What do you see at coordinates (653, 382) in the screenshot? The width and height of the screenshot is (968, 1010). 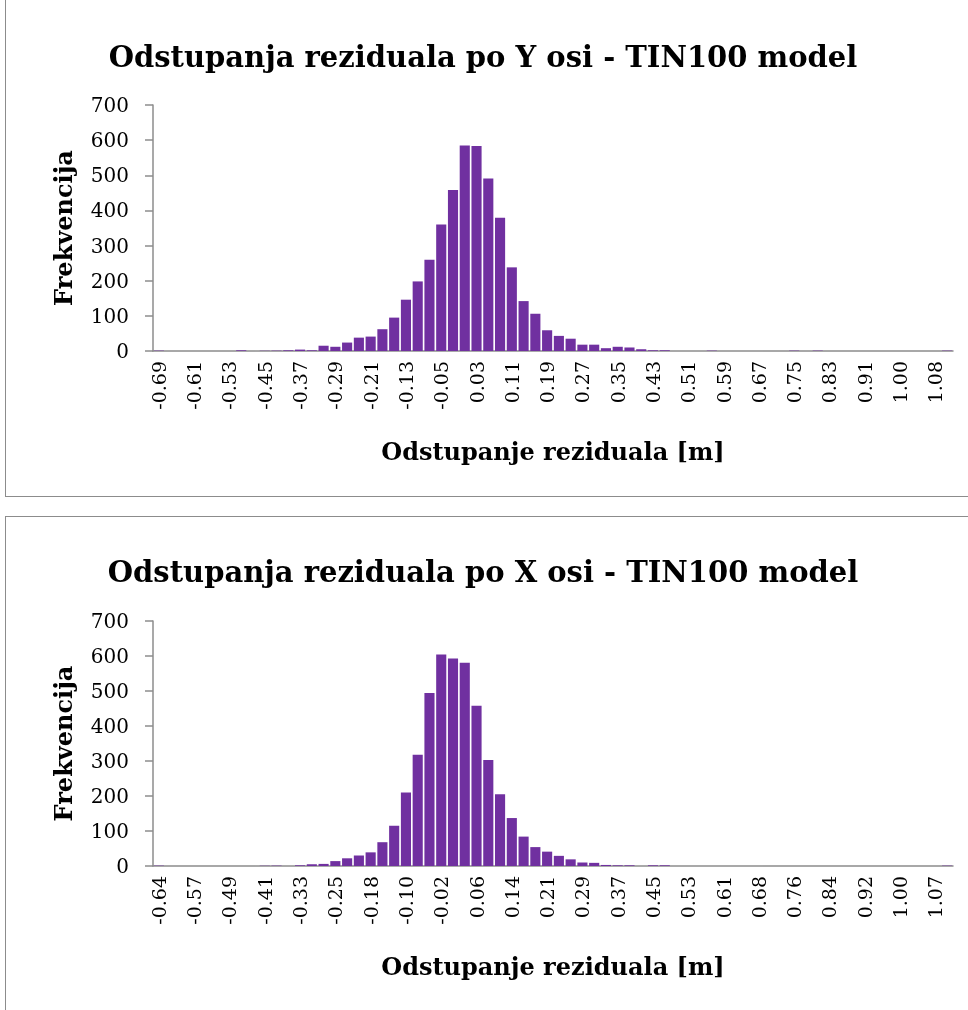 I see `x-tick-label: 0.43` at bounding box center [653, 382].